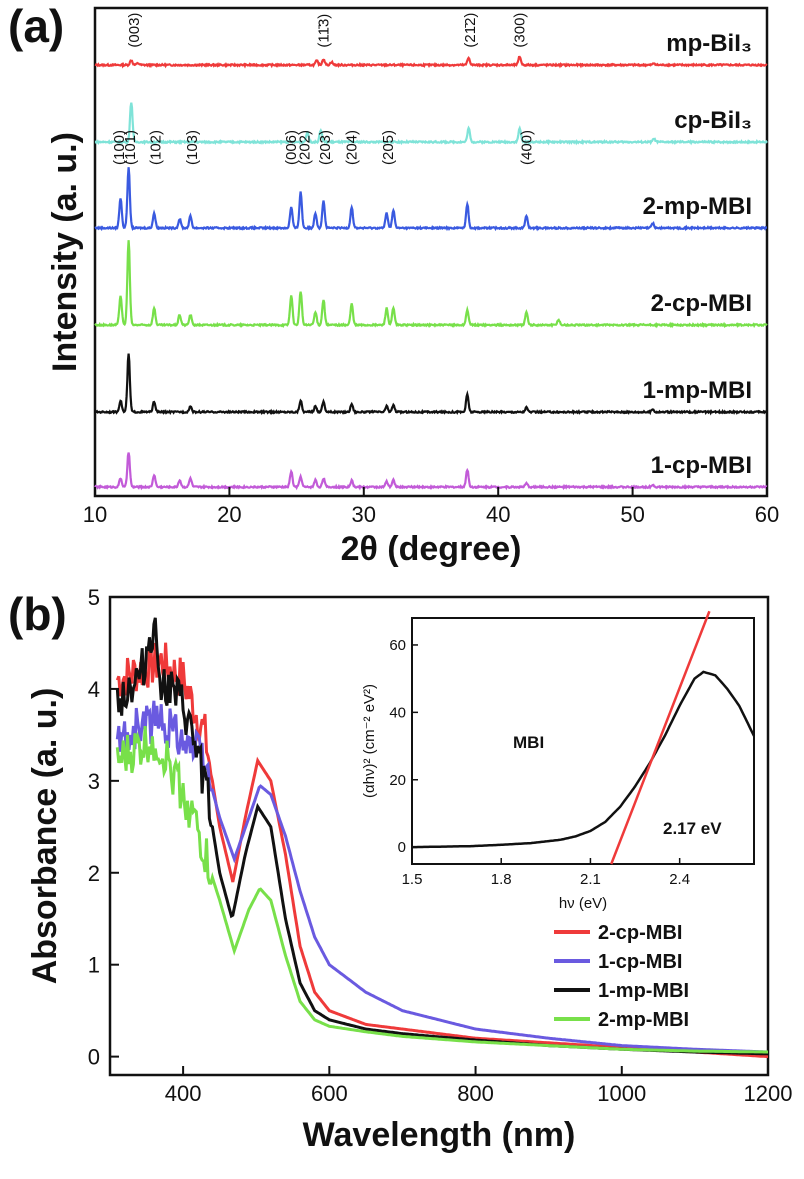  Describe the element at coordinates (640, 962) in the screenshot. I see `legend-entry: 1-cp-MBI` at that location.